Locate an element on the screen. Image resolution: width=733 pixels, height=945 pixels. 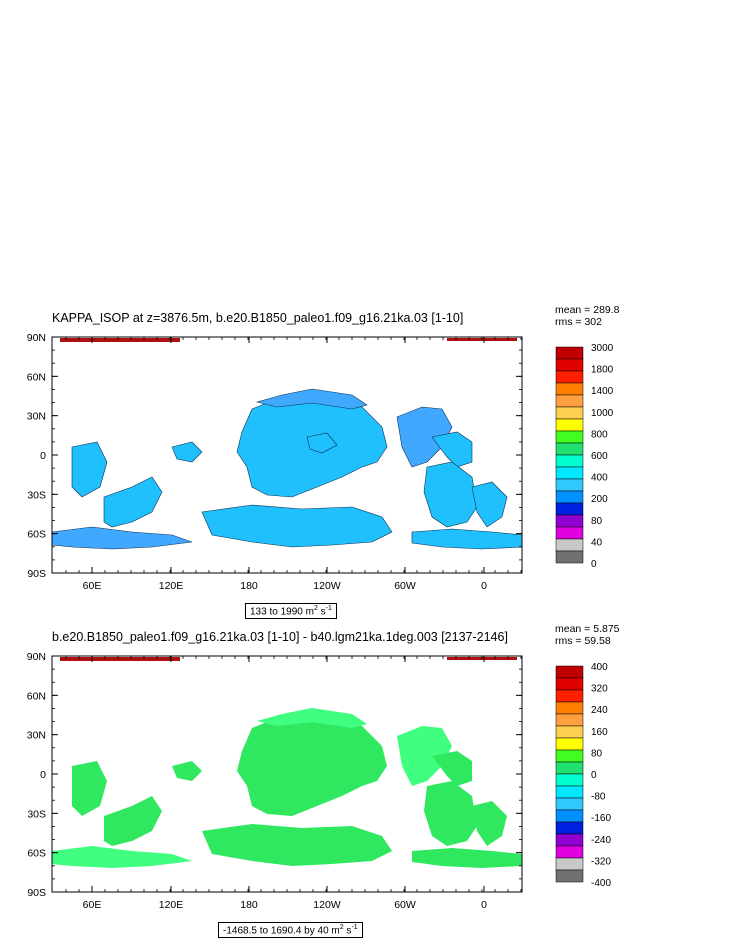
mean-value: mean = 289.8 is located at coordinates (587, 310).